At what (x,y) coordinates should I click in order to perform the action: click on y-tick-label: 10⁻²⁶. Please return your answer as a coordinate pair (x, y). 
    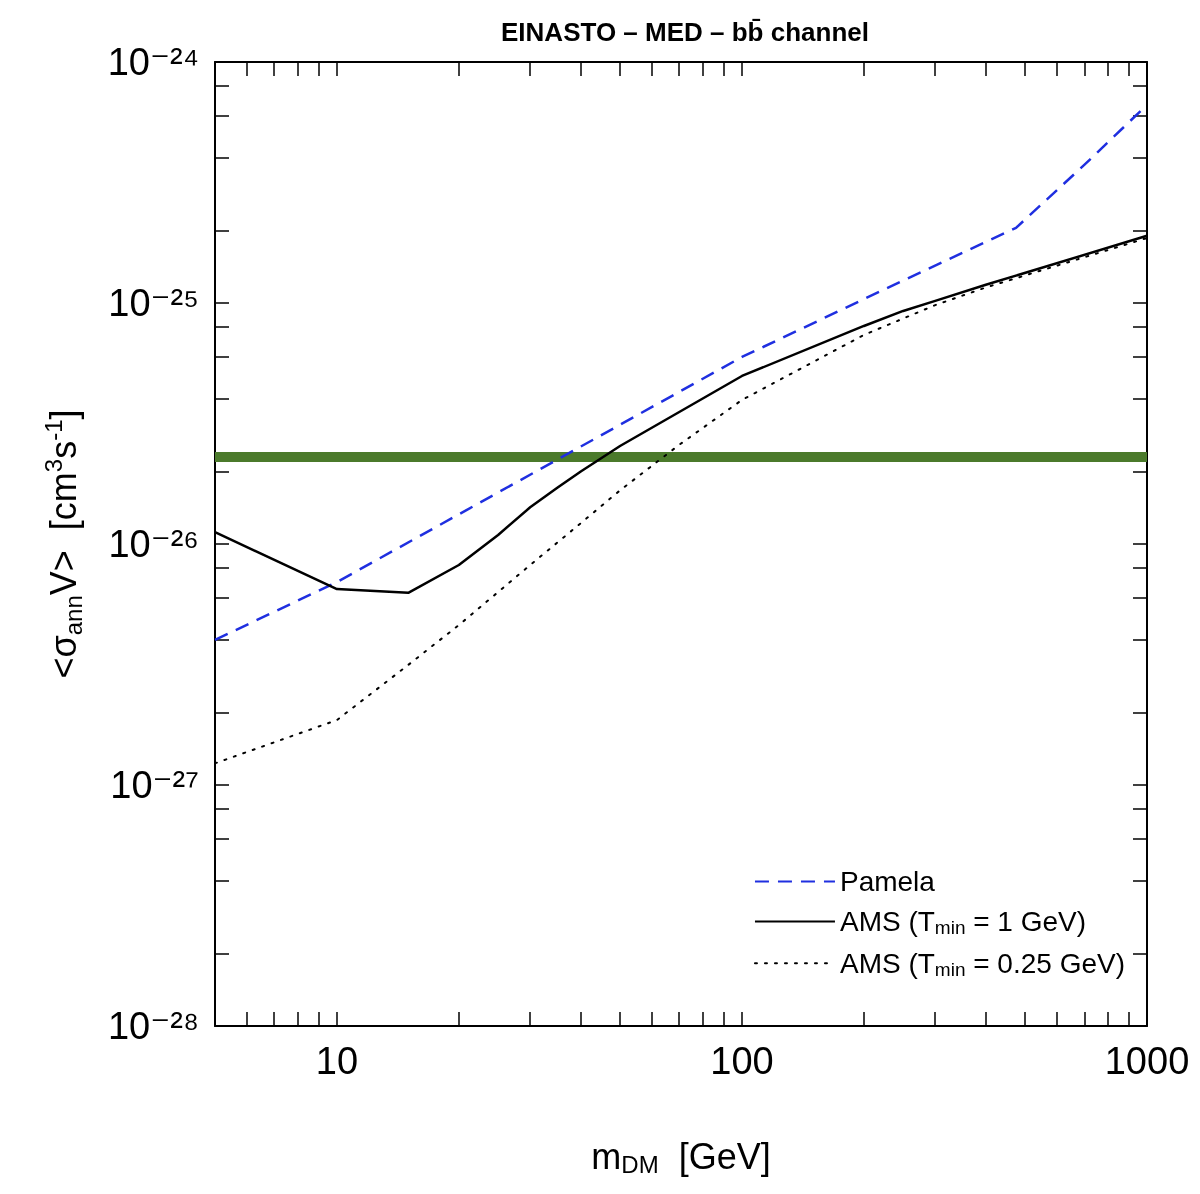
    Looking at the image, I should click on (153, 544).